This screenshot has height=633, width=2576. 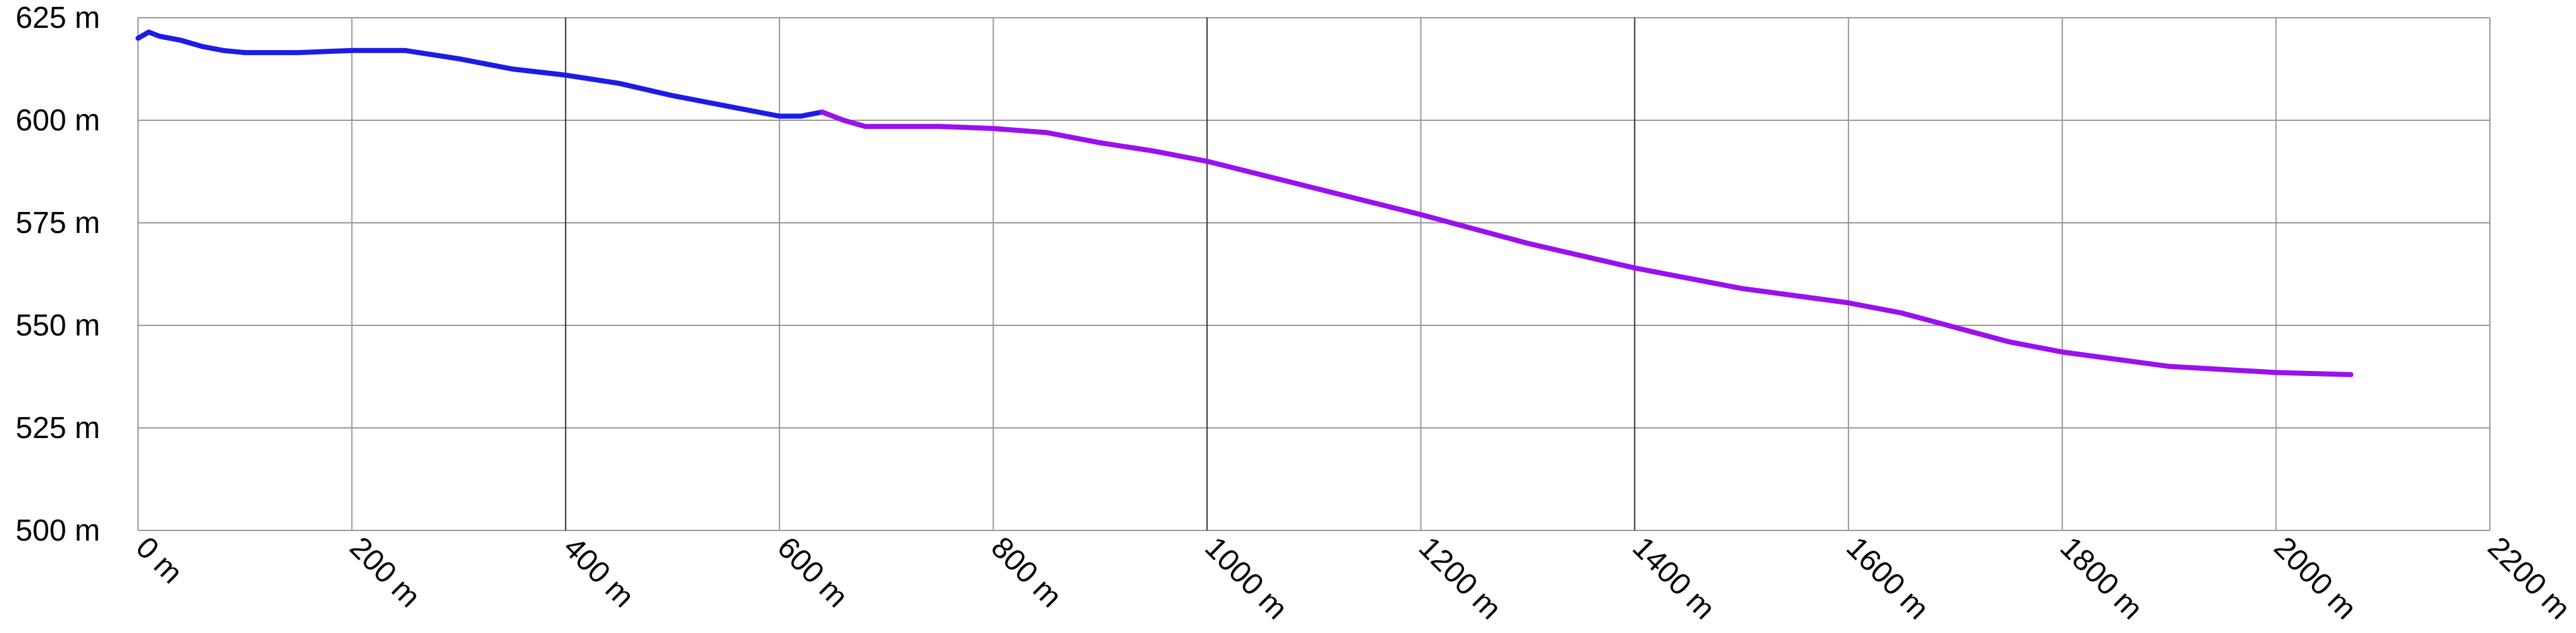 I want to click on y-tick-label: 525 m, so click(x=58, y=428).